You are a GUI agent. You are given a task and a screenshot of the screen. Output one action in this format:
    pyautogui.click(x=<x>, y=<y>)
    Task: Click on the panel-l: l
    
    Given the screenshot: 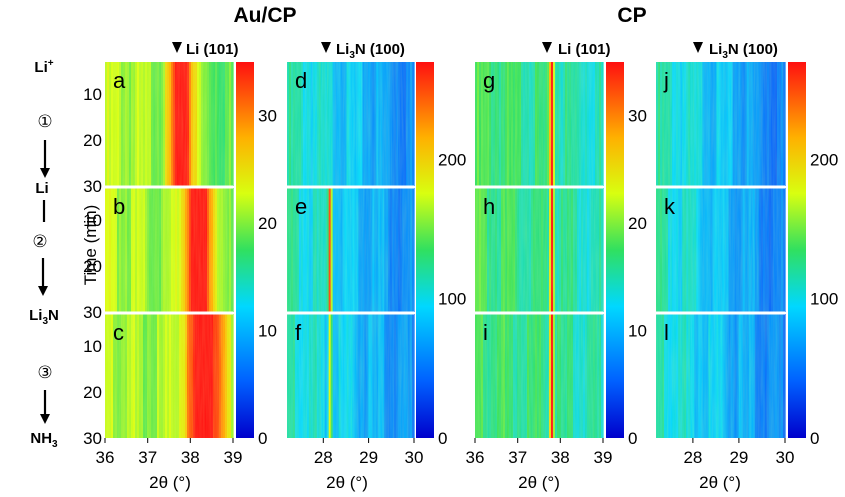 What is the action you would take?
    pyautogui.click(x=721, y=376)
    